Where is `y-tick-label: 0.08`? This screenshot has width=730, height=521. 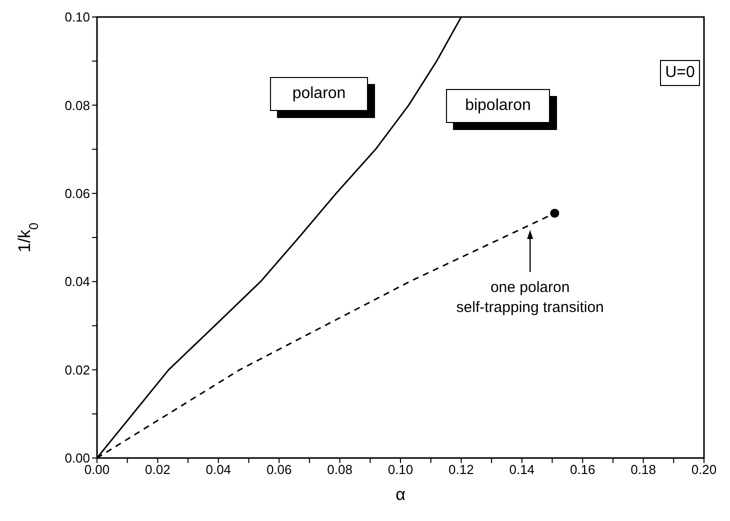 y-tick-label: 0.08 is located at coordinates (77, 105).